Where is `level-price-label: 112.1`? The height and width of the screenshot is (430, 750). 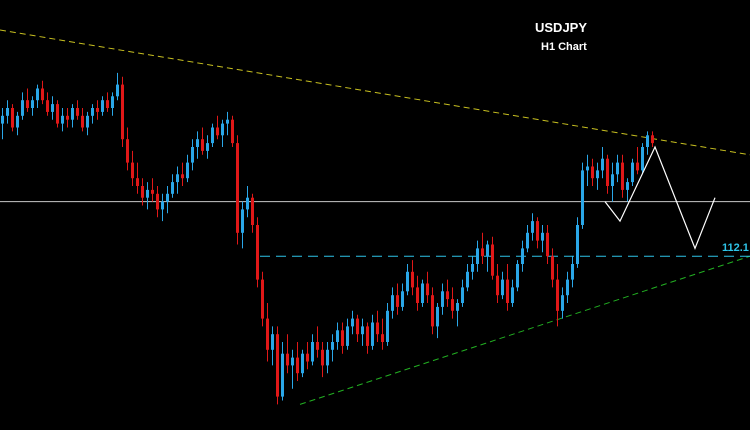 level-price-label: 112.1 is located at coordinates (735, 248).